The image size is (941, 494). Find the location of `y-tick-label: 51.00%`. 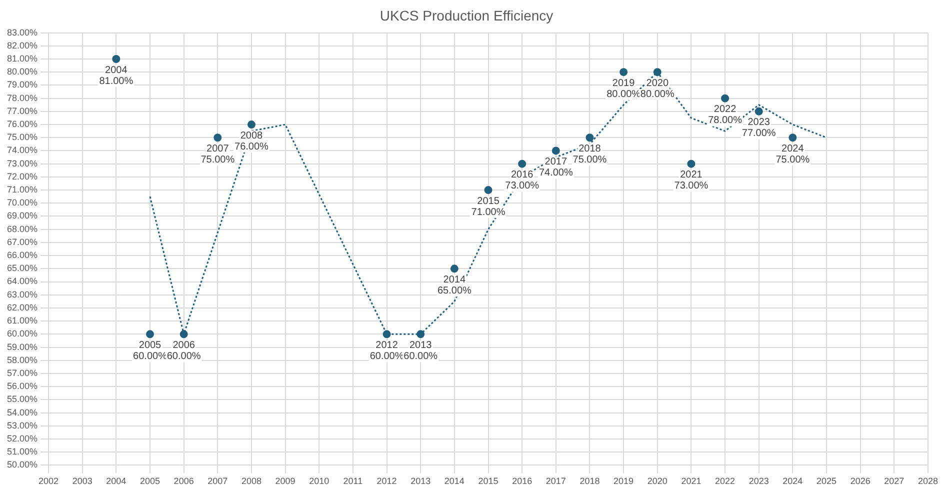

y-tick-label: 51.00% is located at coordinates (22, 451).